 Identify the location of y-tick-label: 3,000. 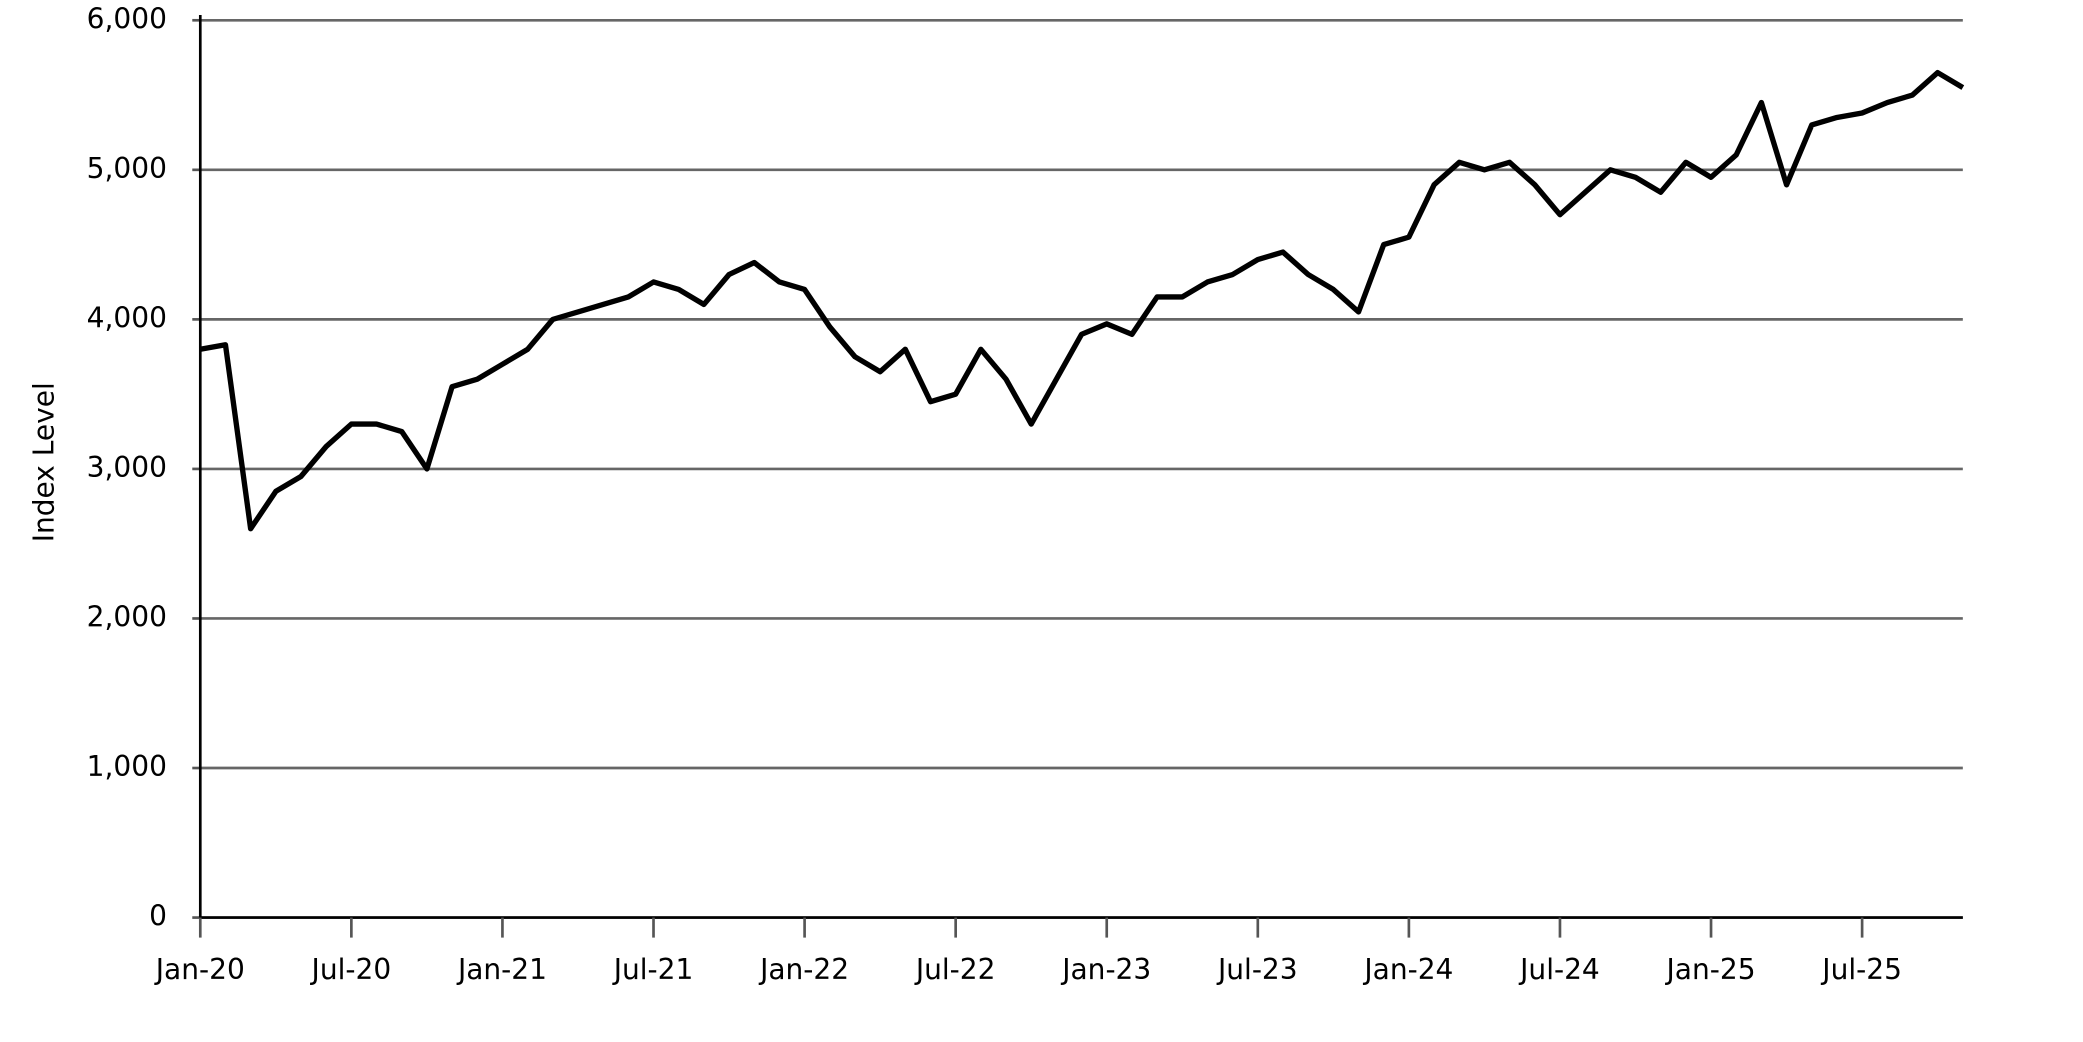
(127, 467).